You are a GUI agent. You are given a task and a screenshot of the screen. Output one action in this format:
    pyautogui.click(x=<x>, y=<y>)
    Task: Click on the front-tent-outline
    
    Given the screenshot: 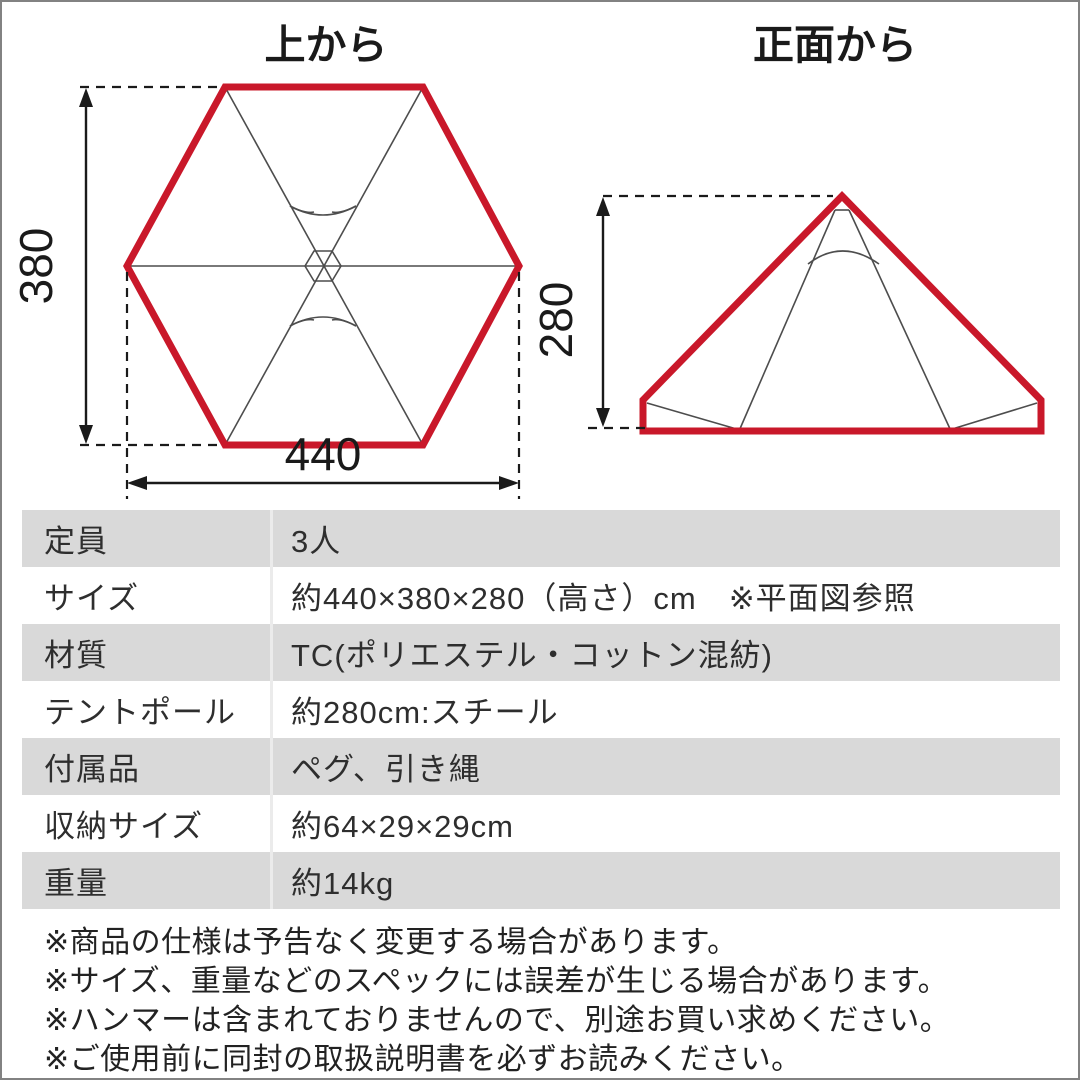 What is the action you would take?
    pyautogui.click(x=842, y=312)
    